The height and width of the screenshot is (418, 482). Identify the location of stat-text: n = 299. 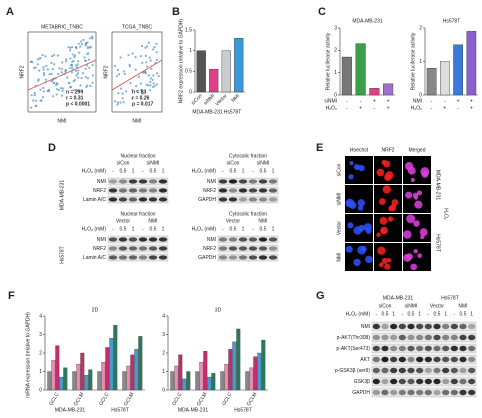
(74, 92).